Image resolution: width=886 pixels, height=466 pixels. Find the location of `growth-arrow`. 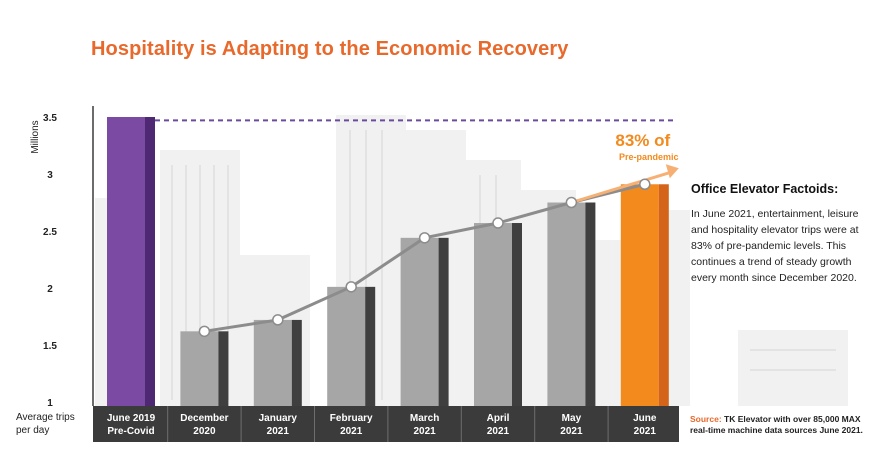

growth-arrow is located at coordinates (621, 187).